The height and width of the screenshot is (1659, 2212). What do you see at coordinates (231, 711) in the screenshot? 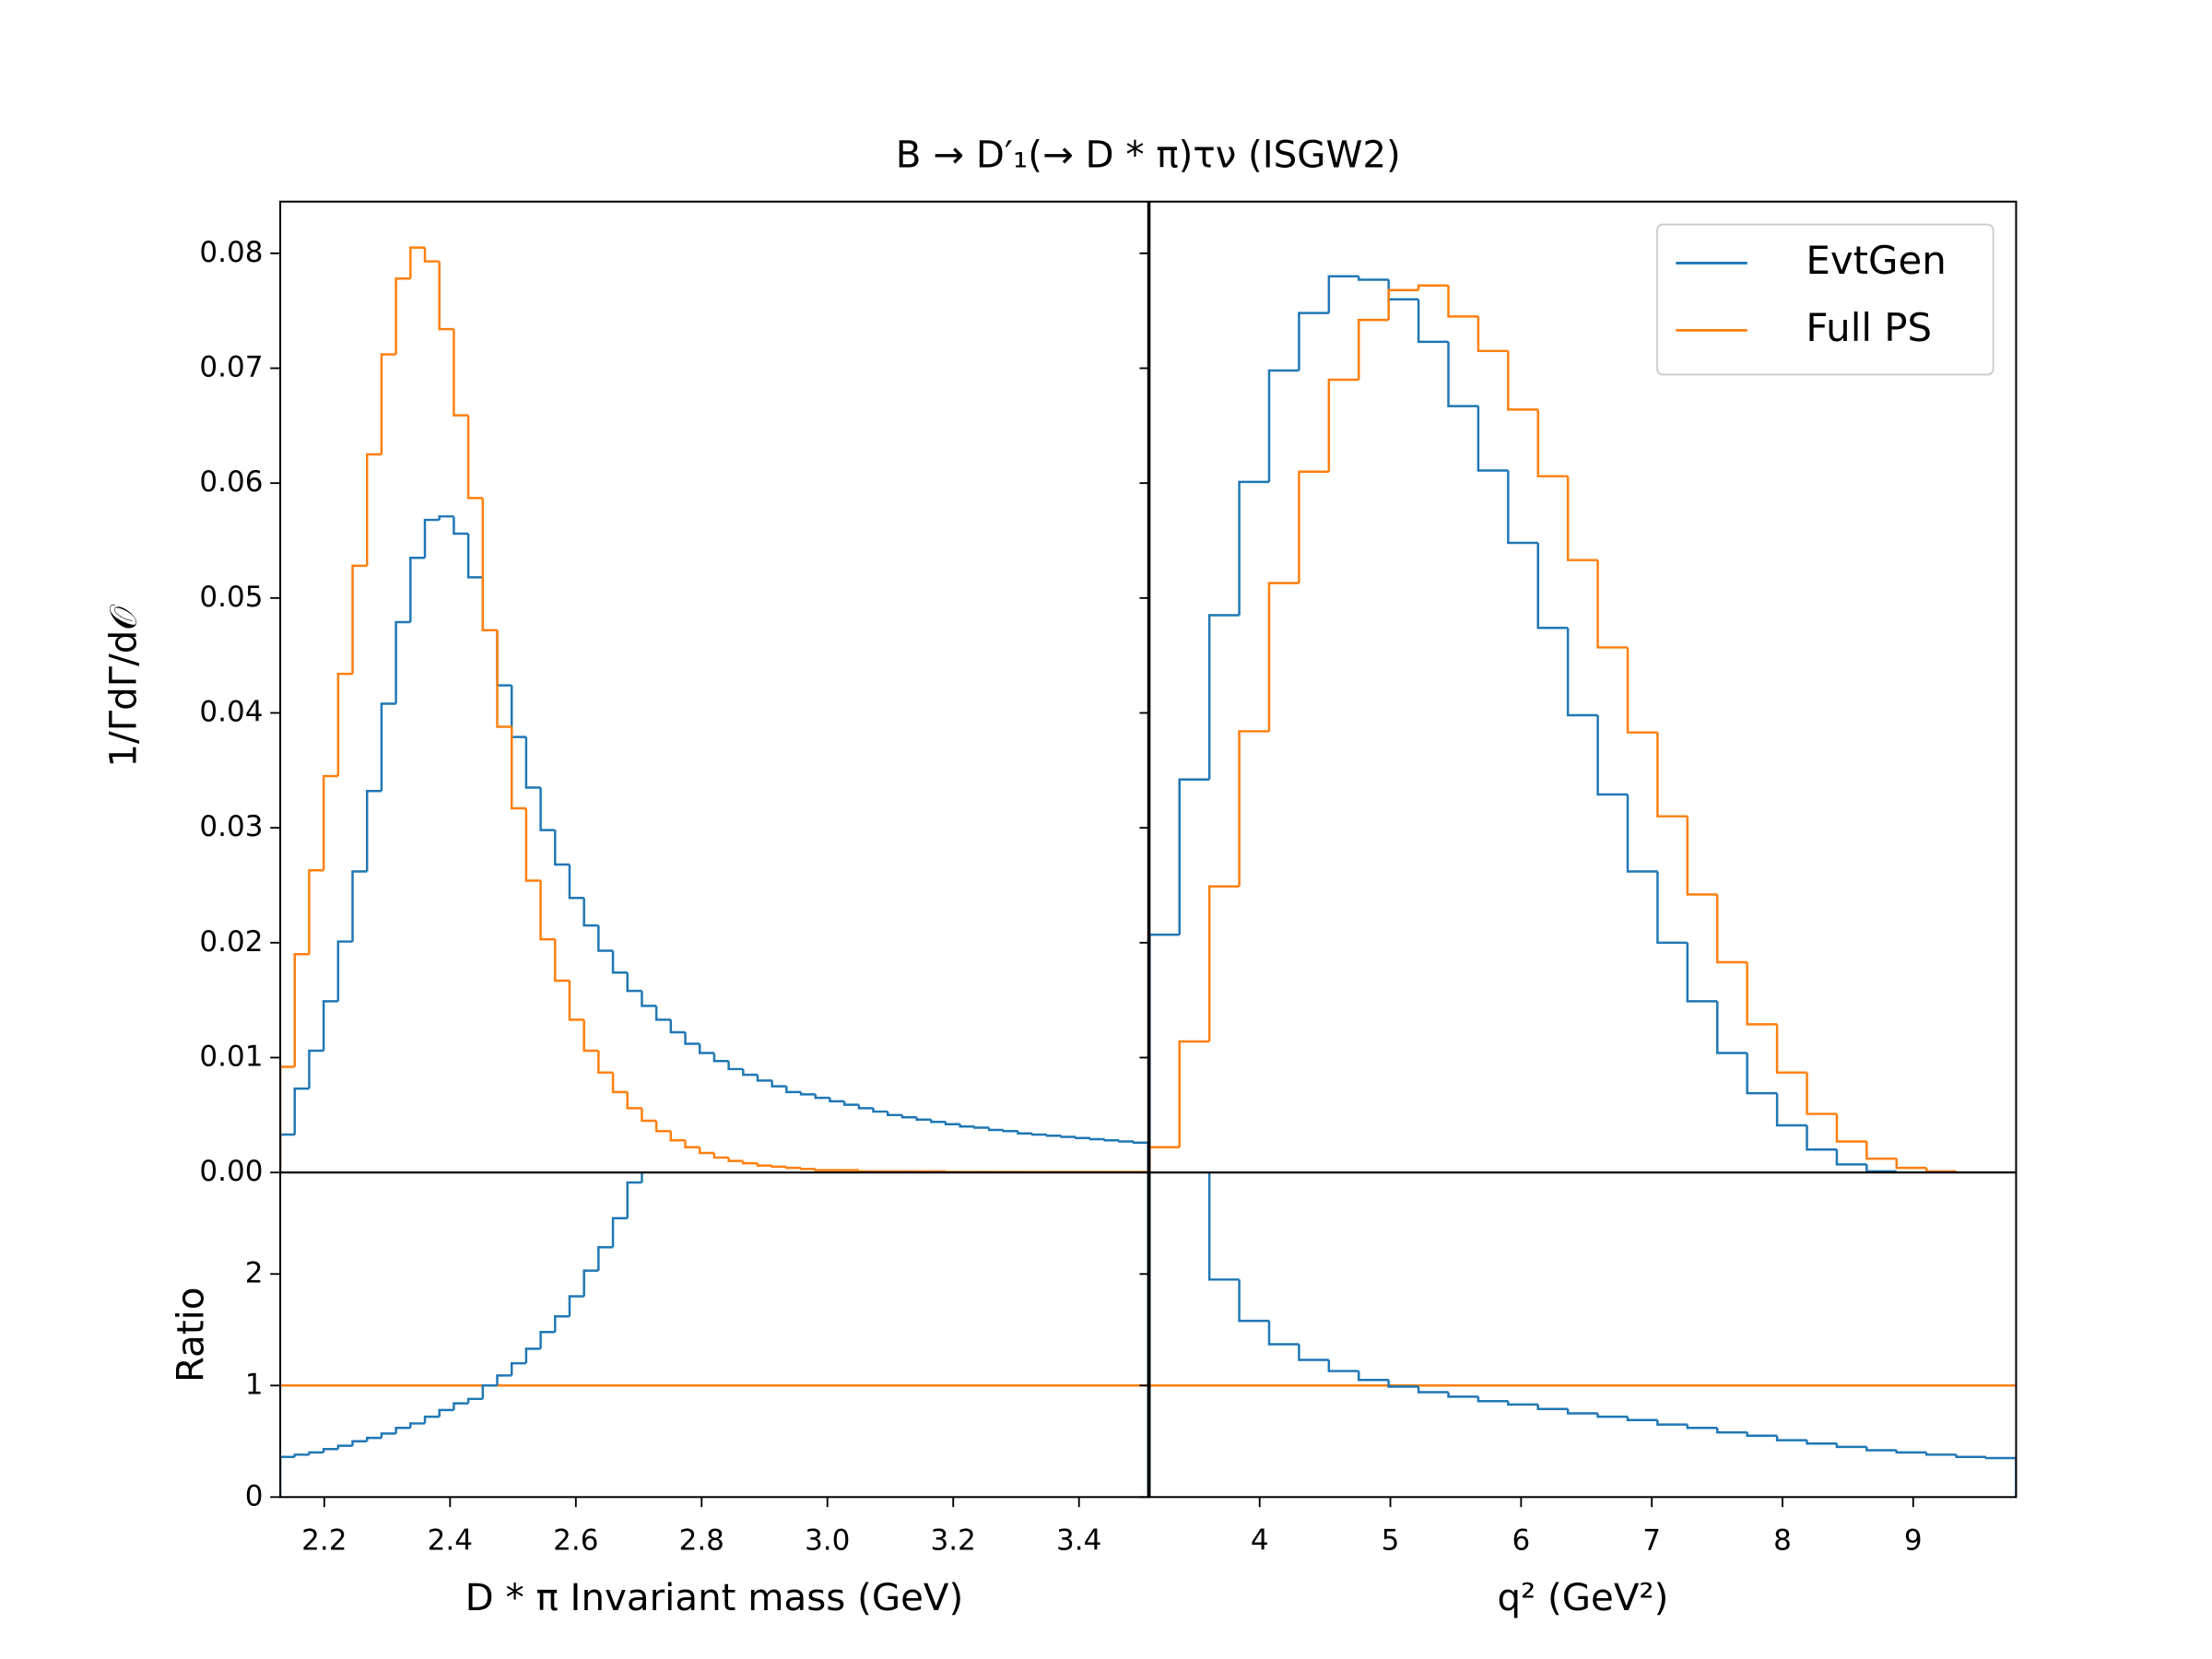
I see `y-tick-label: 0.04` at bounding box center [231, 711].